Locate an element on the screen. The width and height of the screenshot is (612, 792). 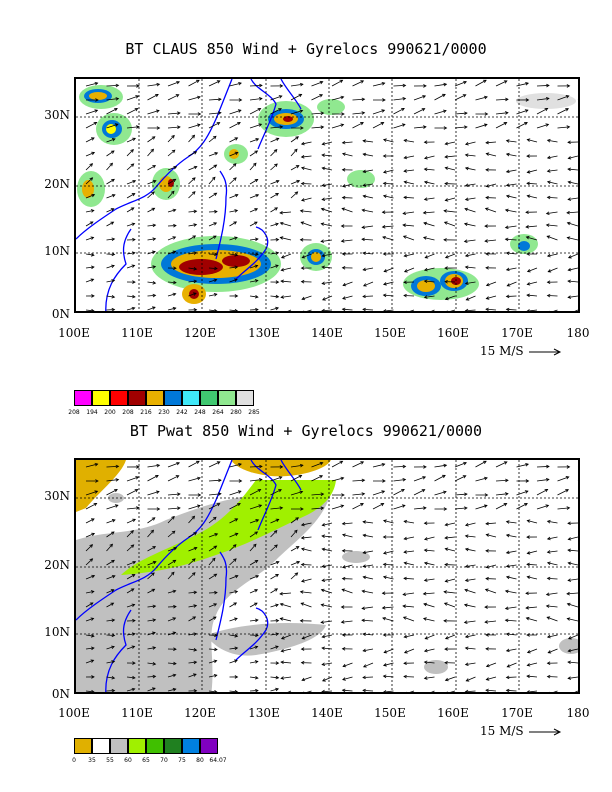
lon-label: 170E is located at coordinates (517, 333).